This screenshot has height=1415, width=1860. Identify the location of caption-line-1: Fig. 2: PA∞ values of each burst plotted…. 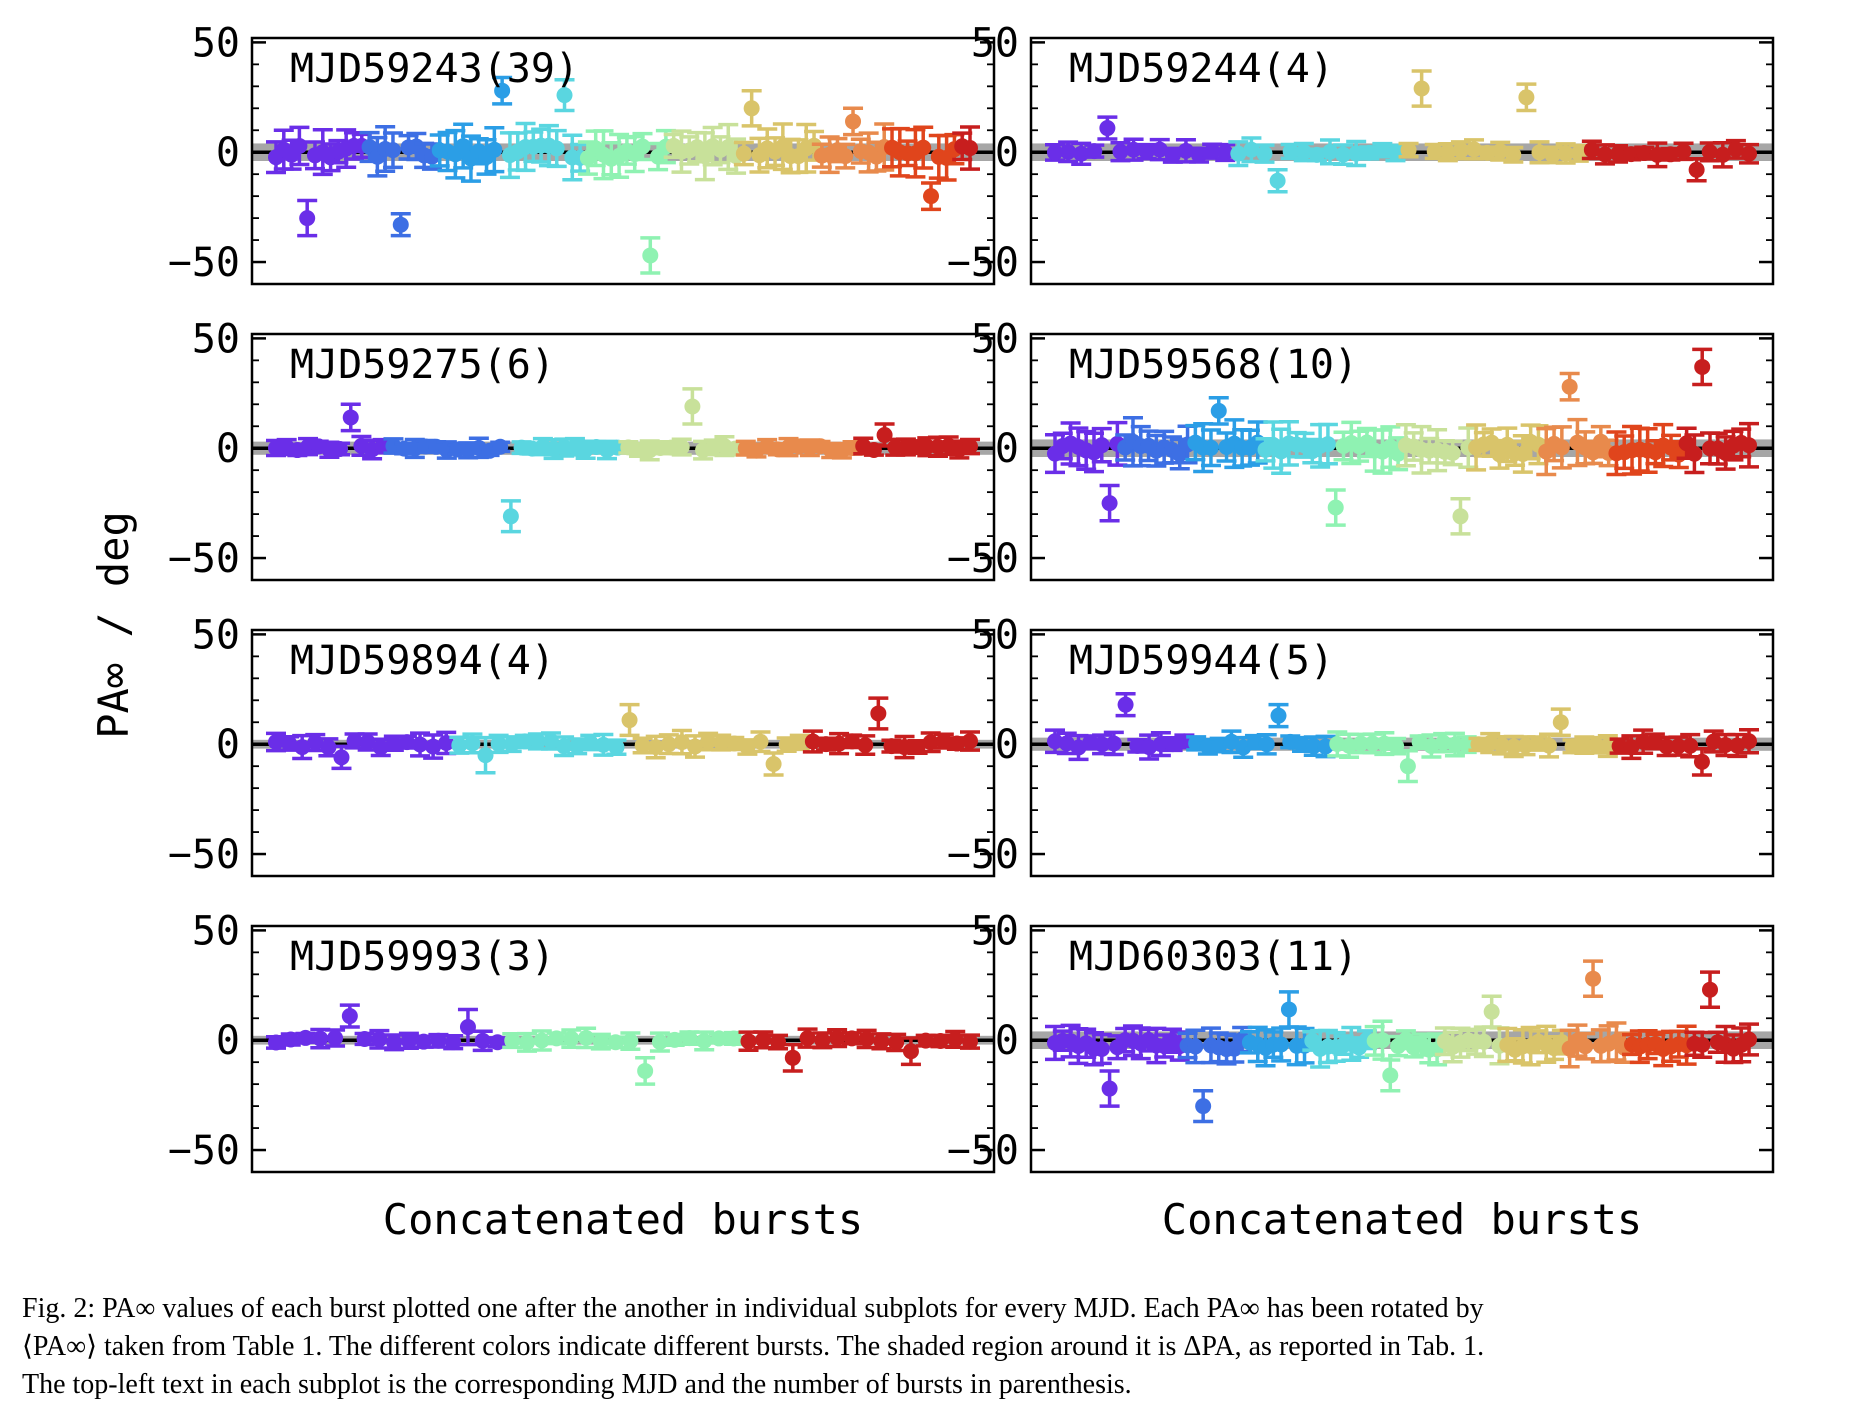
(753, 1308).